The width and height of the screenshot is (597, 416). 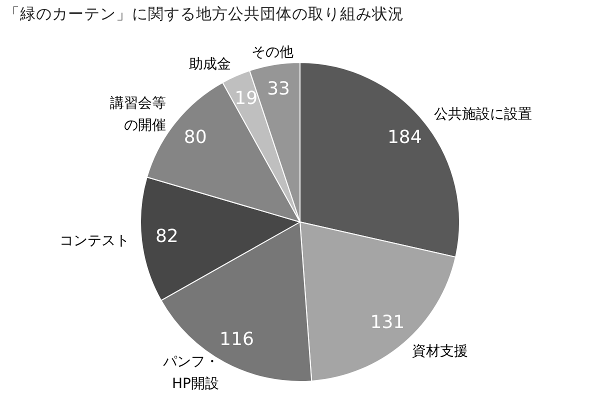 What do you see at coordinates (273, 52) in the screenshot?
I see `slice-label: その他` at bounding box center [273, 52].